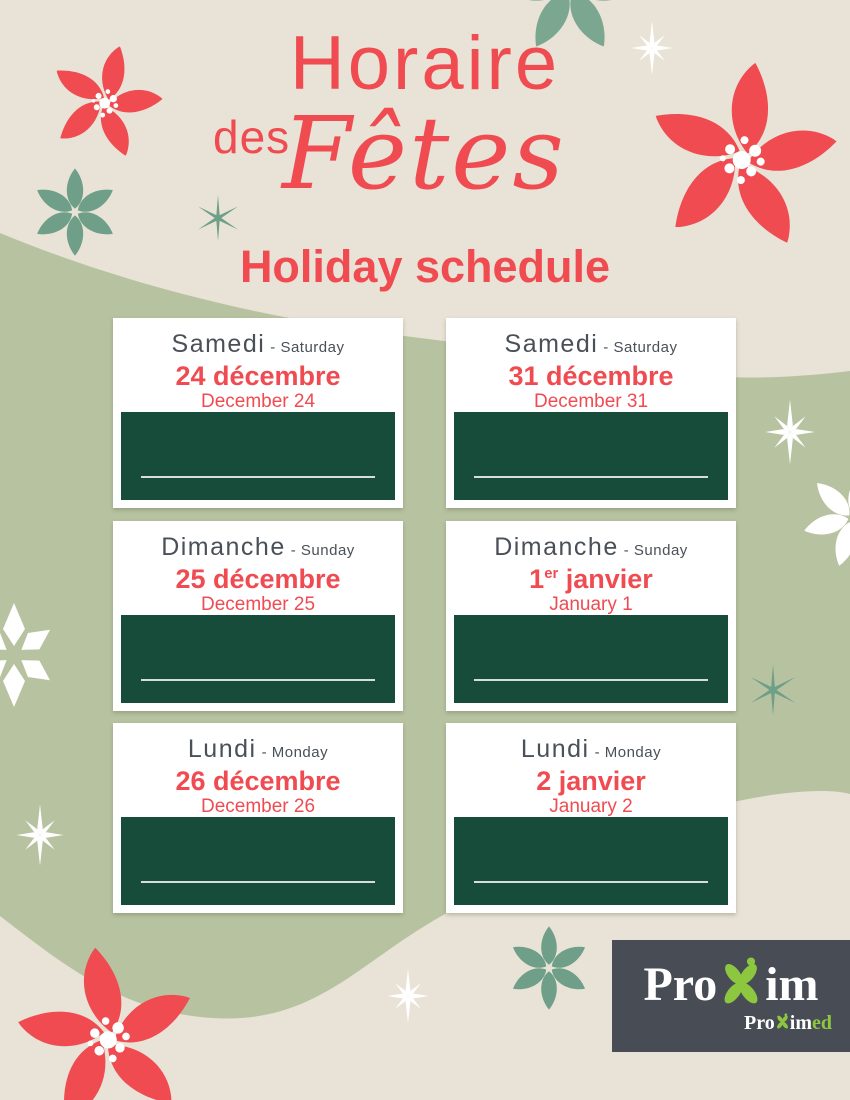 The width and height of the screenshot is (850, 1100). Describe the element at coordinates (258, 605) in the screenshot. I see `date-en: December 25` at that location.